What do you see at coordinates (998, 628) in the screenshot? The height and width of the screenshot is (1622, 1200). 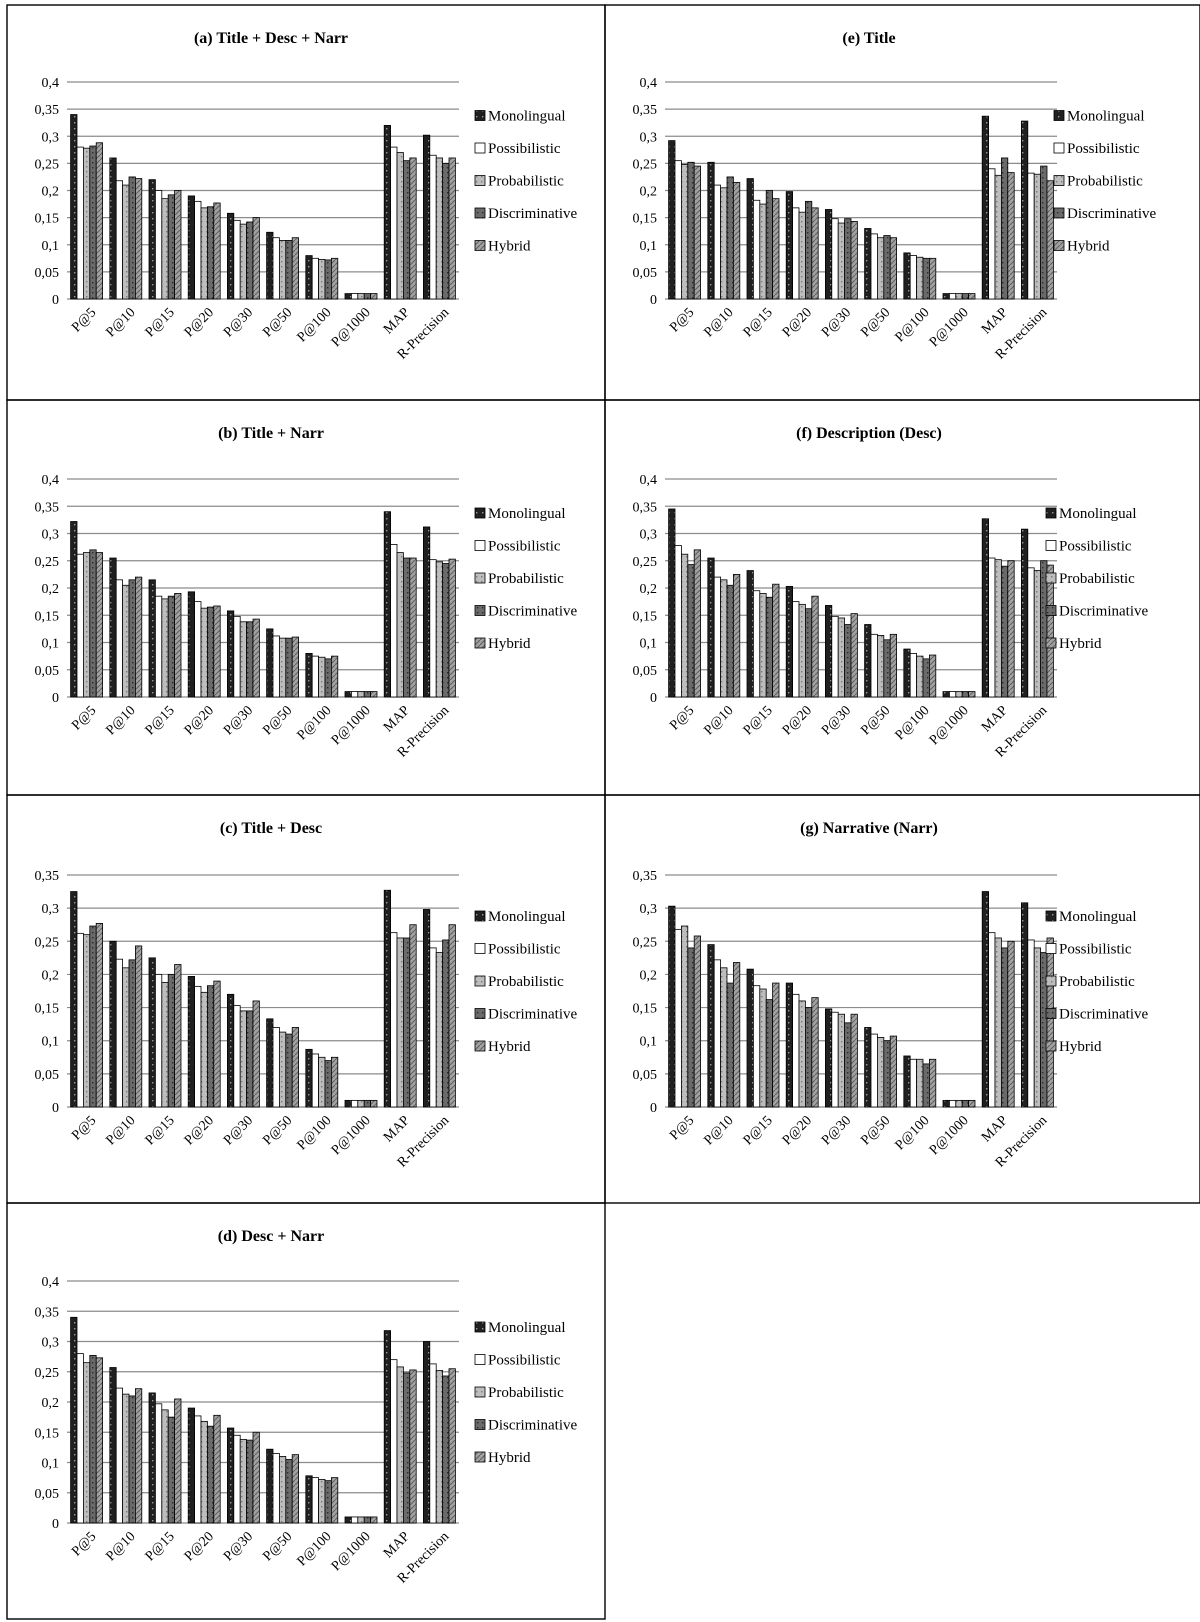 I see `bar-probabilistic-map` at bounding box center [998, 628].